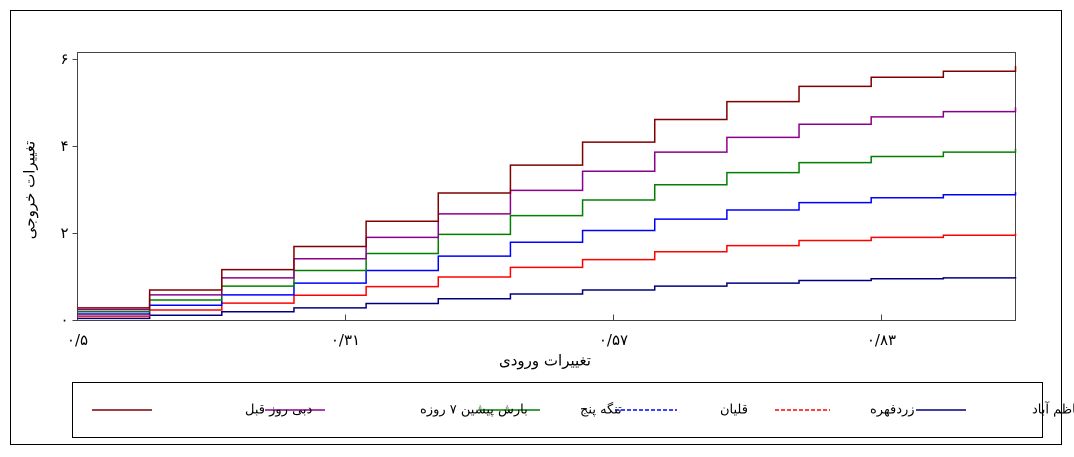 The image size is (1074, 457). What do you see at coordinates (547, 298) in the screenshot?
I see `series-line` at bounding box center [547, 298].